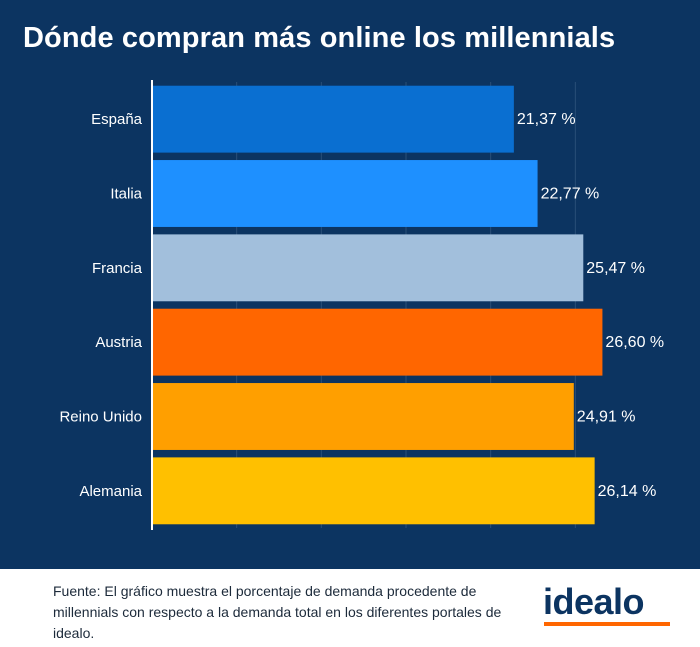 Image resolution: width=700 pixels, height=647 pixels. Describe the element at coordinates (117, 119) in the screenshot. I see `category-label: España` at that location.